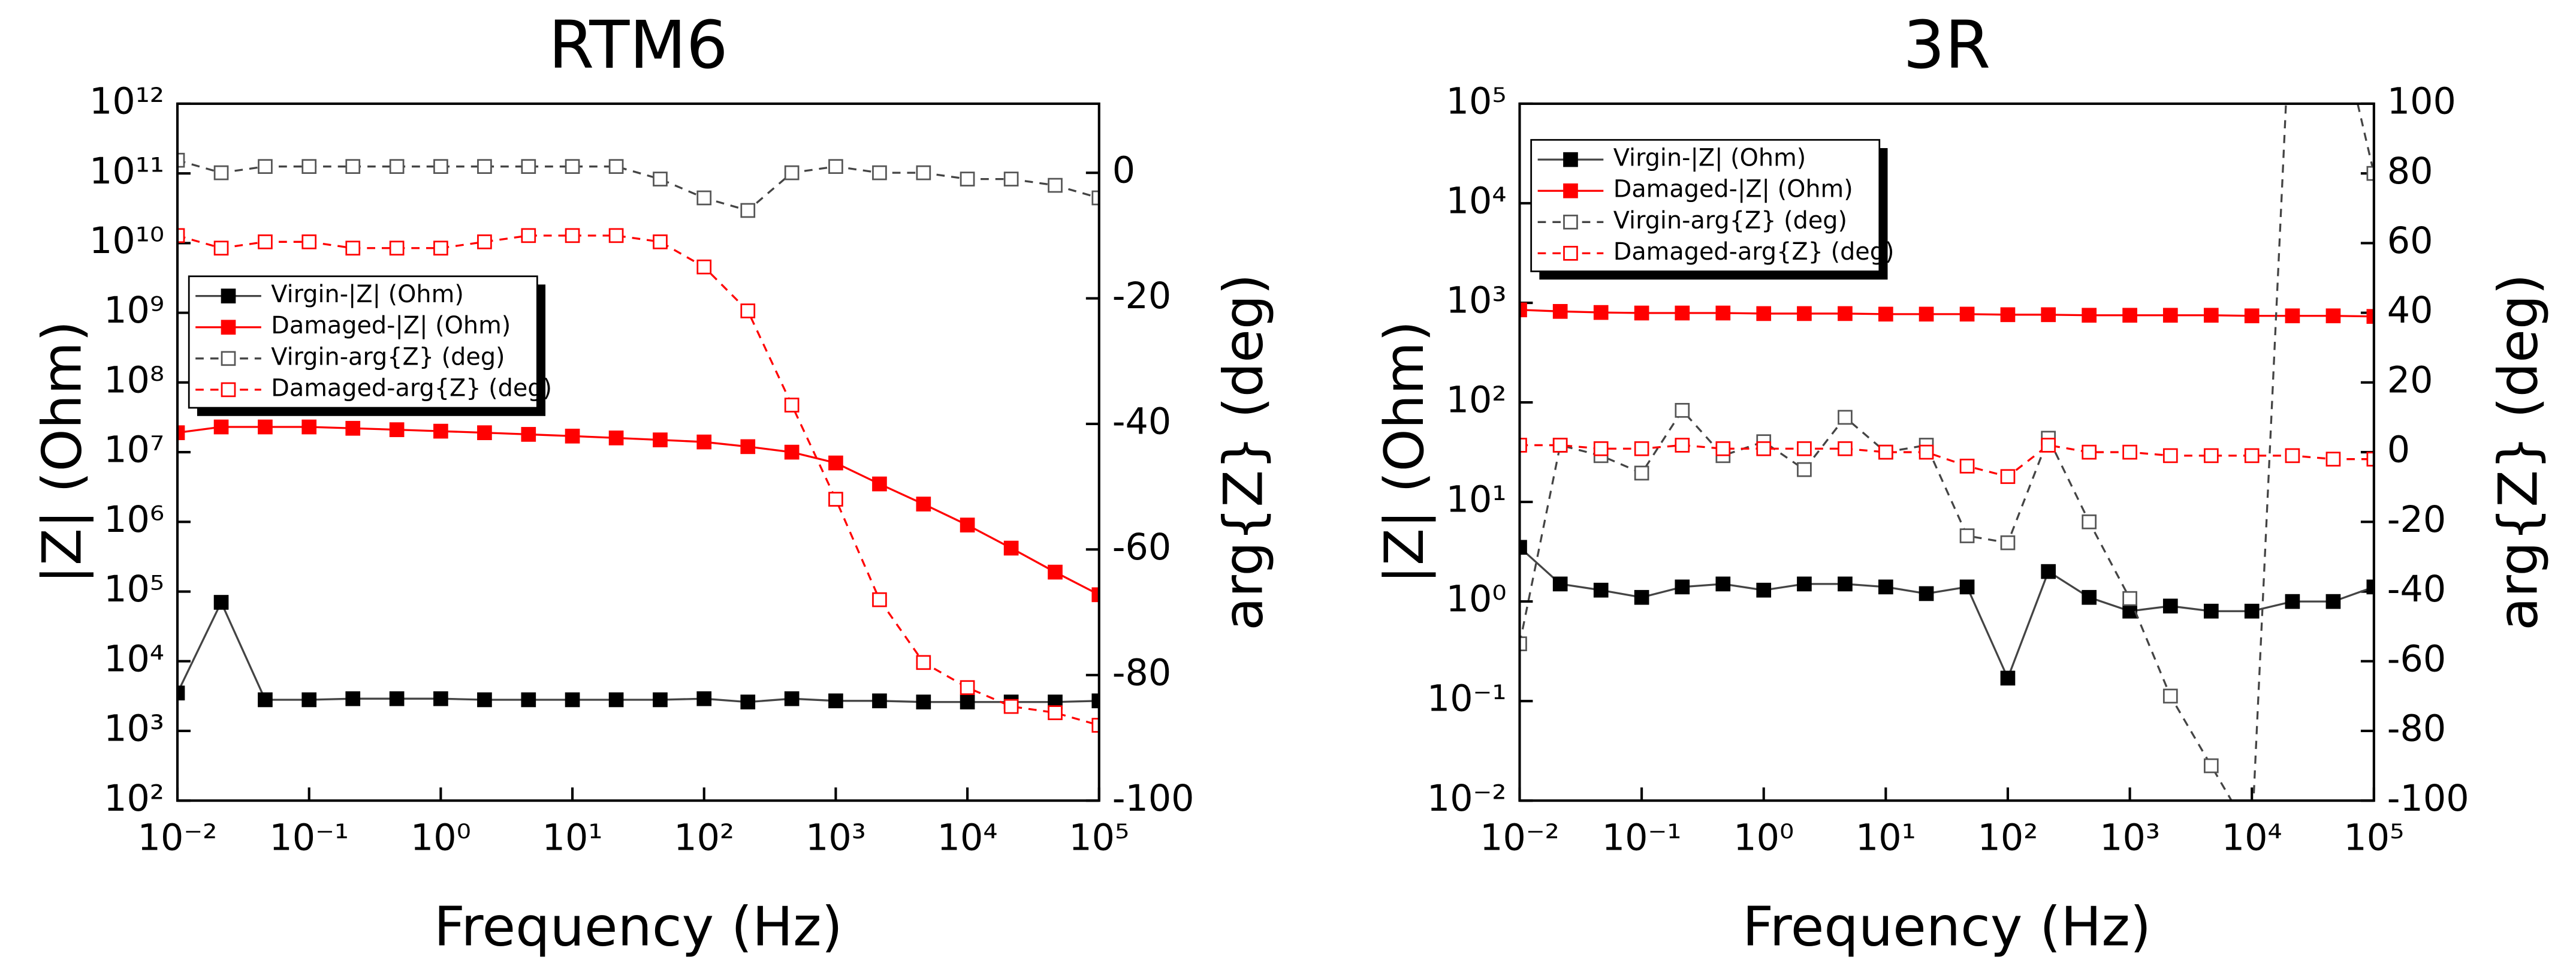 Image resolution: width=2576 pixels, height=975 pixels. Describe the element at coordinates (2421, 102) in the screenshot. I see `y2-tick-label: 100` at that location.